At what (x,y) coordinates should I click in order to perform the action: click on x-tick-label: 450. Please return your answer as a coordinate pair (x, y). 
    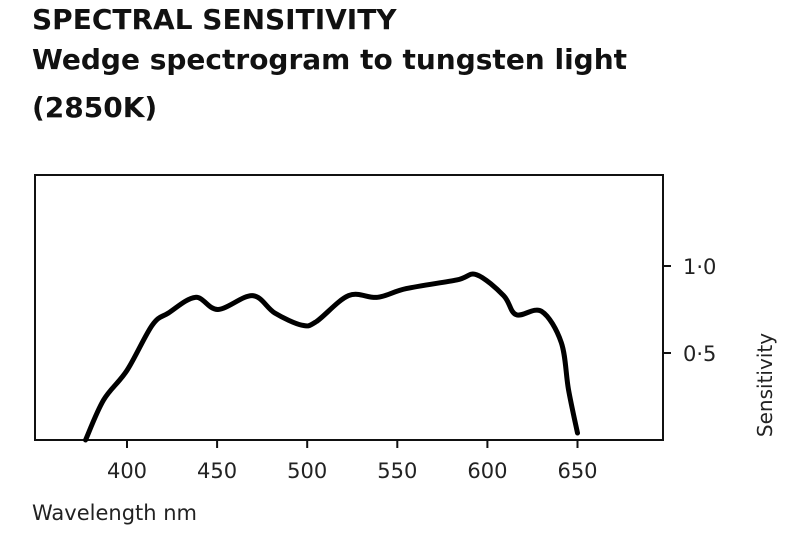
    Looking at the image, I should click on (217, 471).